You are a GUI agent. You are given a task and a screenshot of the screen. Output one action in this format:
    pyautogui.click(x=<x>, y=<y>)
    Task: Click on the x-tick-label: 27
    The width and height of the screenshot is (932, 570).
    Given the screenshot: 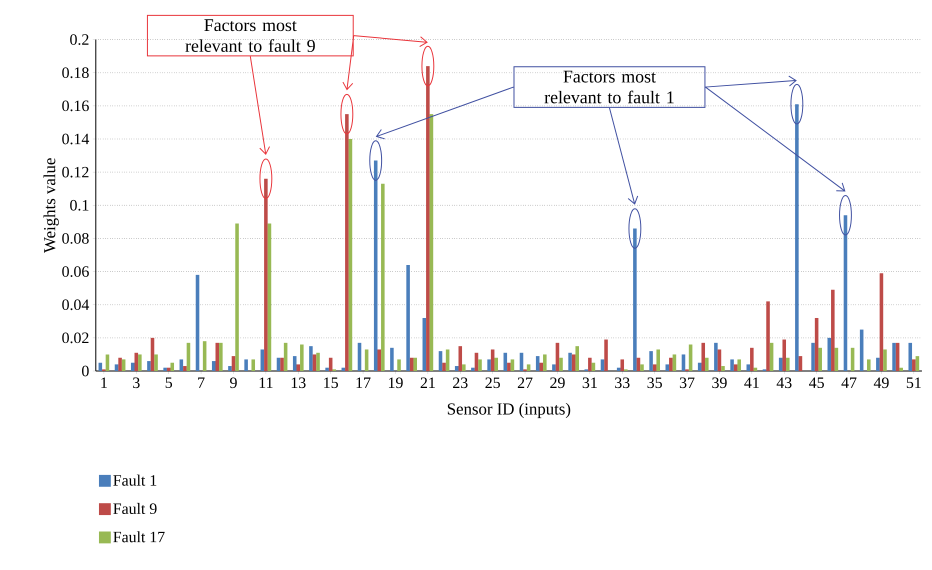 What is the action you would take?
    pyautogui.click(x=525, y=383)
    